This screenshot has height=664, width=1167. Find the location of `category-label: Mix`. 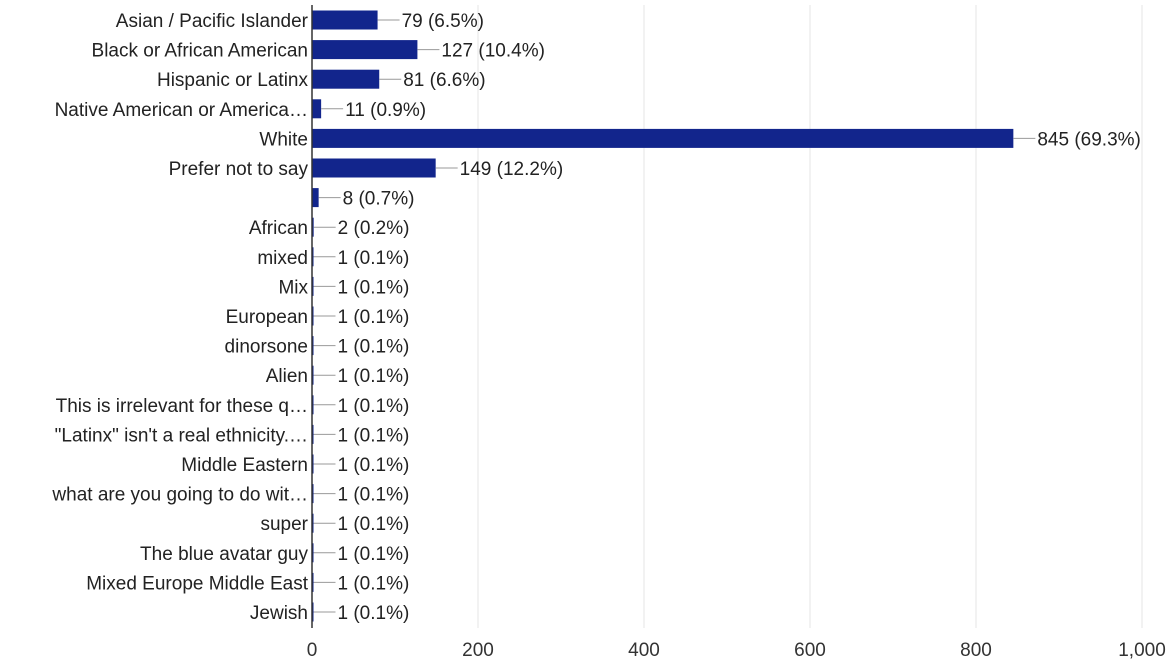

category-label: Mix is located at coordinates (293, 287).